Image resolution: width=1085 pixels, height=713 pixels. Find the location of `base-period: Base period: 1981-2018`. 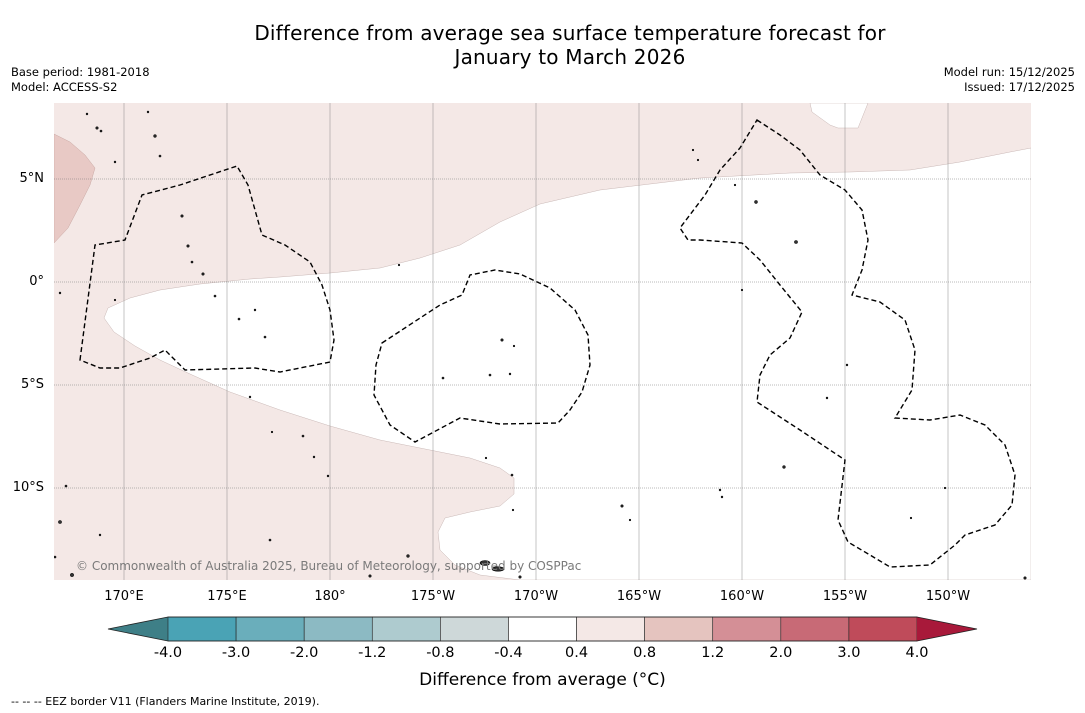

base-period: Base period: 1981-2018 is located at coordinates (80, 72).